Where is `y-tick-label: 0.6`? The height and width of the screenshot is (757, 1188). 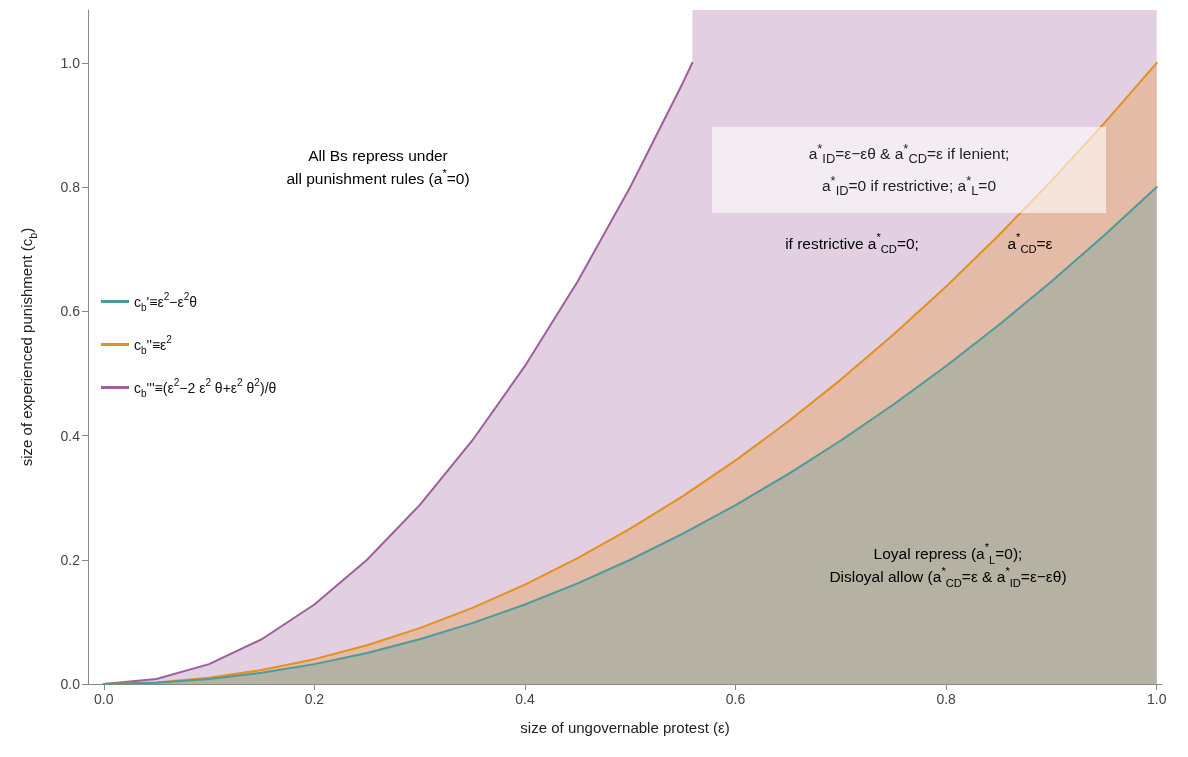
y-tick-label: 0.6 is located at coordinates (70, 311).